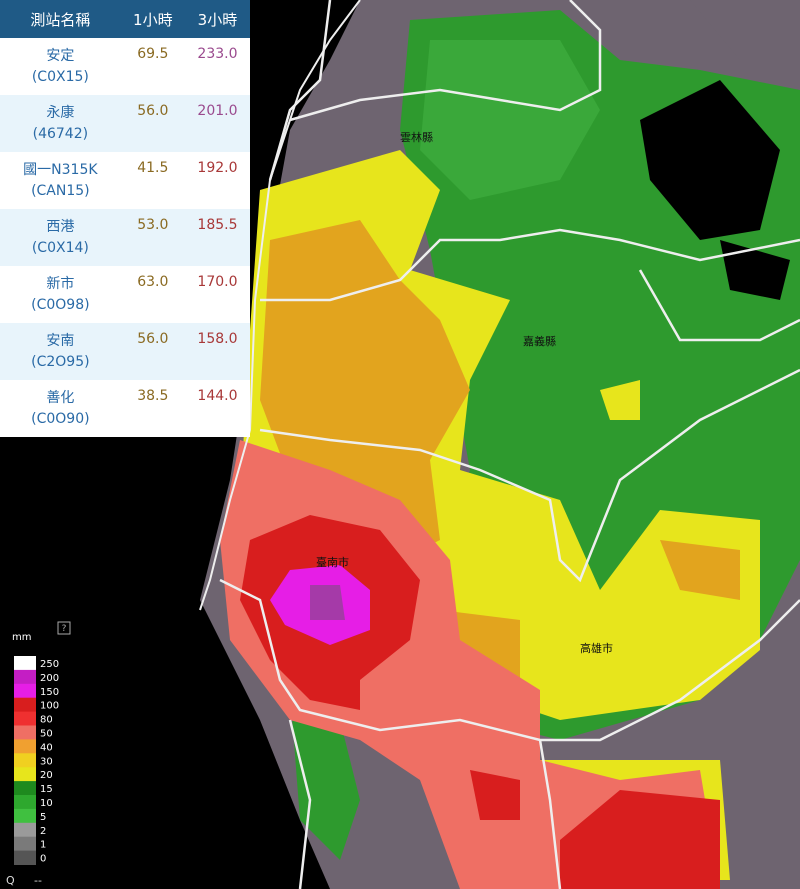 This screenshot has width=800, height=889. I want to click on rain-3h: 144.0, so click(217, 408).